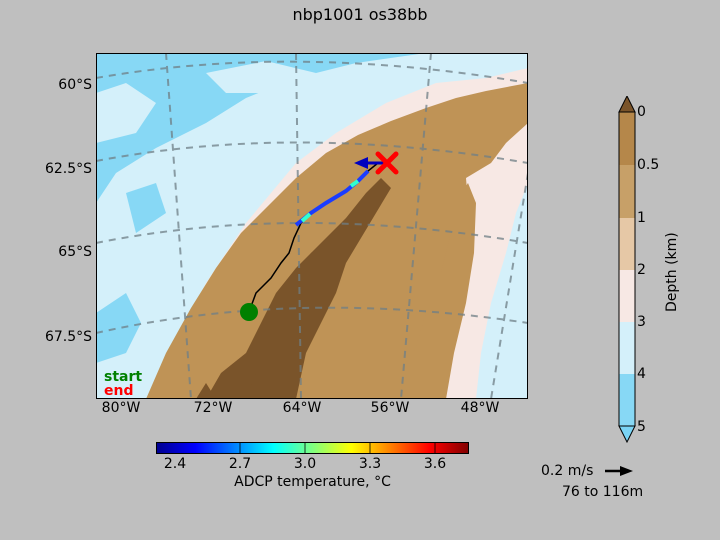 This screenshot has width=720, height=540. What do you see at coordinates (619, 471) in the screenshot?
I see `scale-arrow-icon` at bounding box center [619, 471].